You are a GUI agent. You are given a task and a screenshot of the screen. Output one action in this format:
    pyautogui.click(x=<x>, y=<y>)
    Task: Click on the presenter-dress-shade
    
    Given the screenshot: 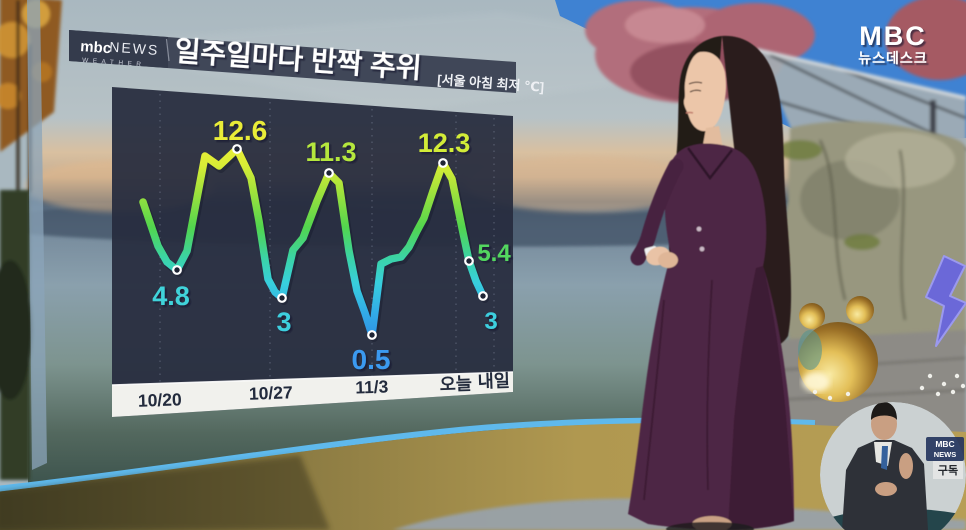 What is the action you would take?
    pyautogui.click(x=761, y=398)
    